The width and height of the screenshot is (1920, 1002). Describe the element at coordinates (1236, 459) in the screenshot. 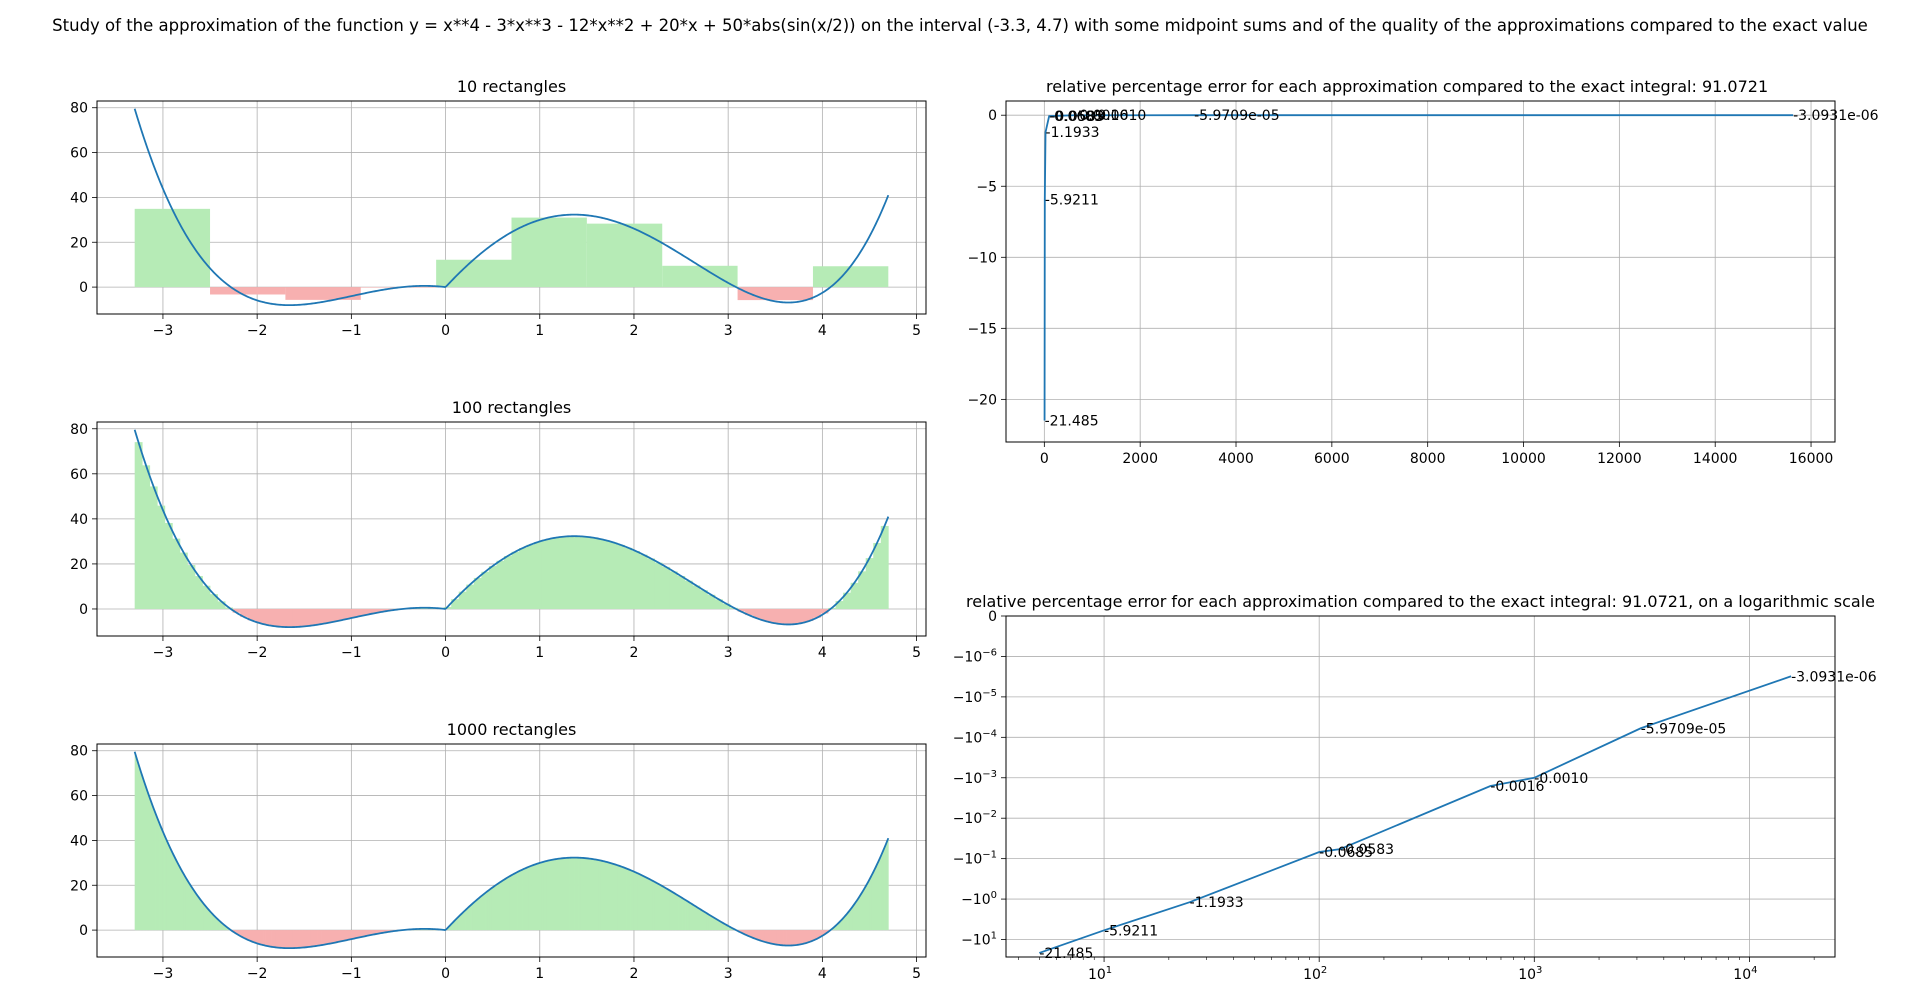

I see `x-tick-label: 4000` at that location.